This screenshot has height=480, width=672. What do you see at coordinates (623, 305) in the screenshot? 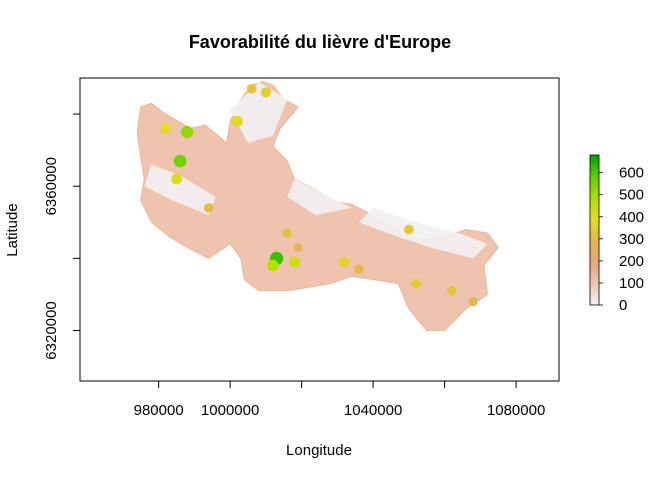
I see `legend-tick-label: 0` at bounding box center [623, 305].